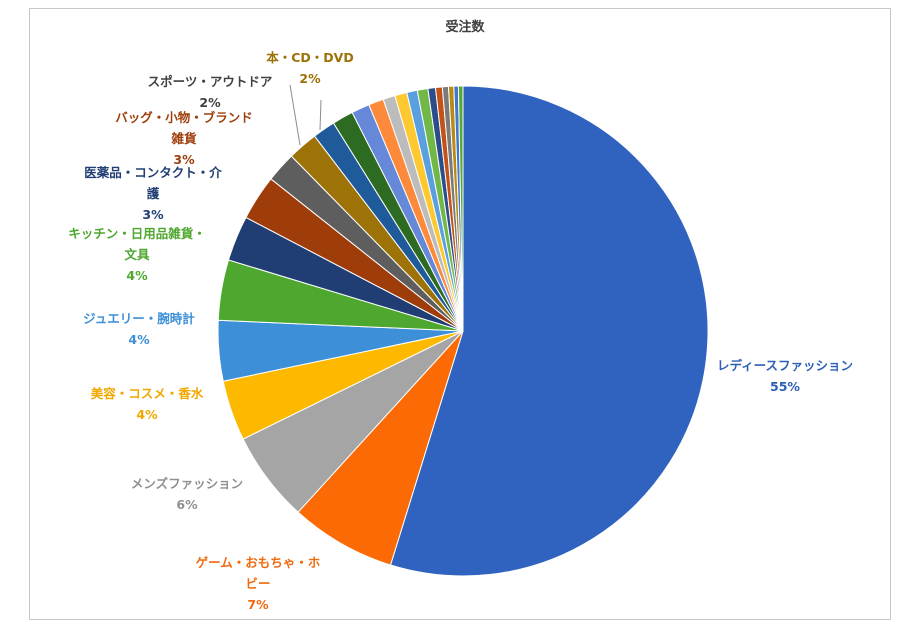 This screenshot has height=630, width=922. I want to click on chart-title: 受注数, so click(465, 27).